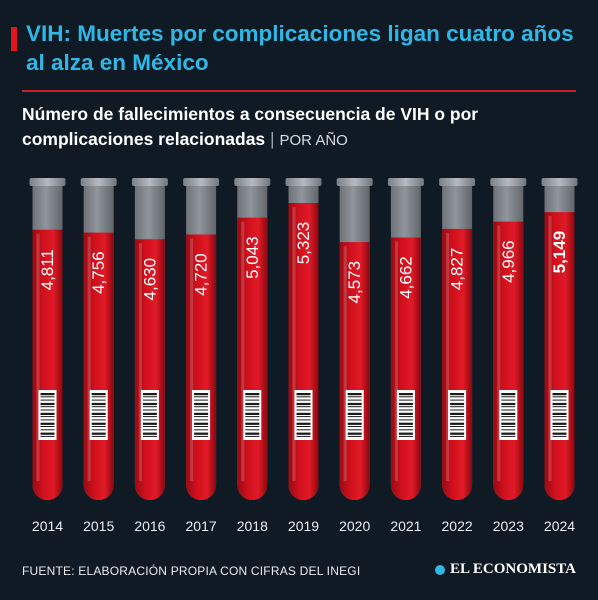 This screenshot has width=598, height=600. Describe the element at coordinates (457, 526) in the screenshot. I see `year-label-2022: 2022` at that location.